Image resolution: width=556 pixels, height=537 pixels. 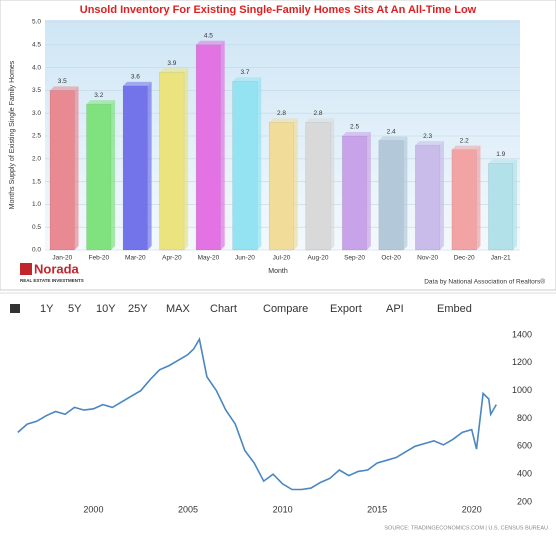 What do you see at coordinates (52, 280) in the screenshot?
I see `logo-tagline: REAL ESTATE INVESTMENTS` at bounding box center [52, 280].